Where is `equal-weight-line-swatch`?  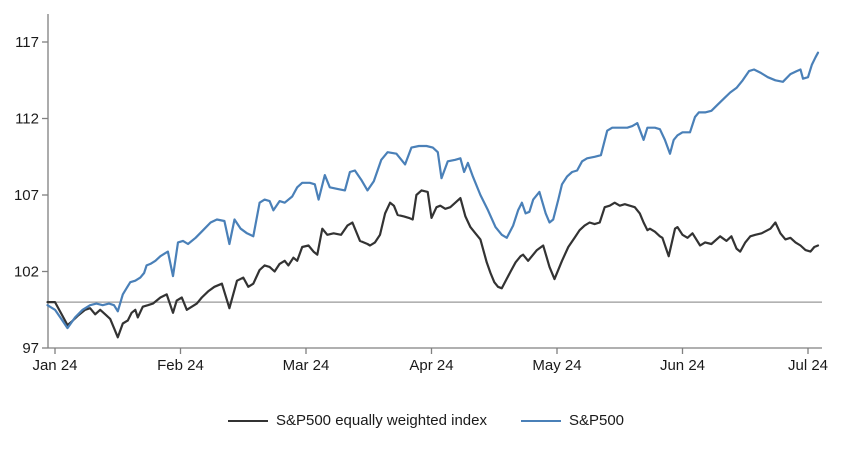
equal-weight-line-swatch is located at coordinates (247, 420).